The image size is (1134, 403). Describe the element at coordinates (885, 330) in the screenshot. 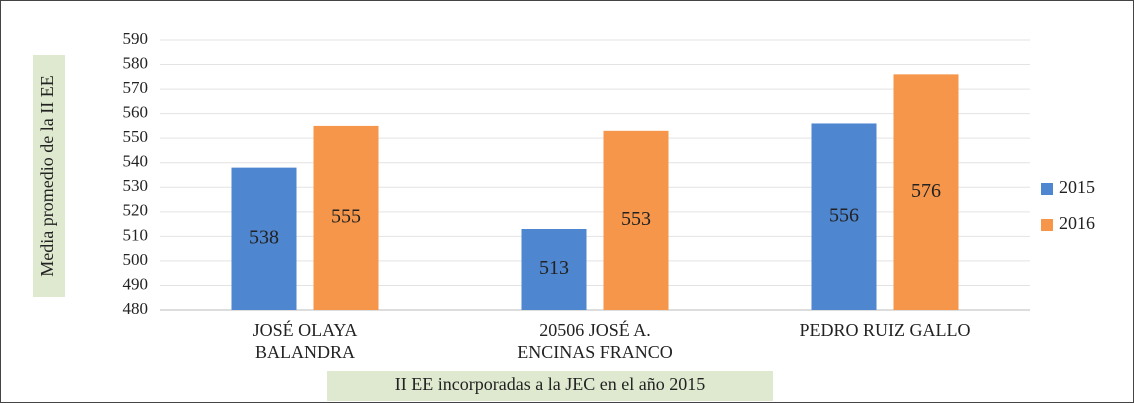

I see `x-tick-label: PEDRO RUIZ GALLO` at that location.